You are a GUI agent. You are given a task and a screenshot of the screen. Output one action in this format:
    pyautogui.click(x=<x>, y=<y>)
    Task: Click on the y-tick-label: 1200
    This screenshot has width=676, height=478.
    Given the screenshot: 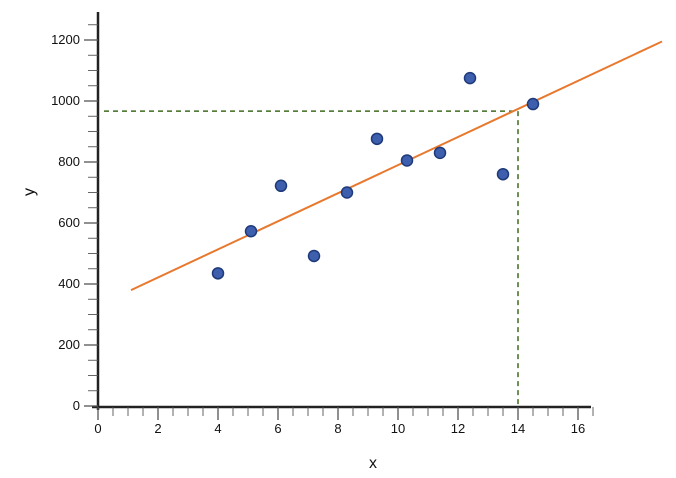 What is the action you would take?
    pyautogui.click(x=65, y=39)
    